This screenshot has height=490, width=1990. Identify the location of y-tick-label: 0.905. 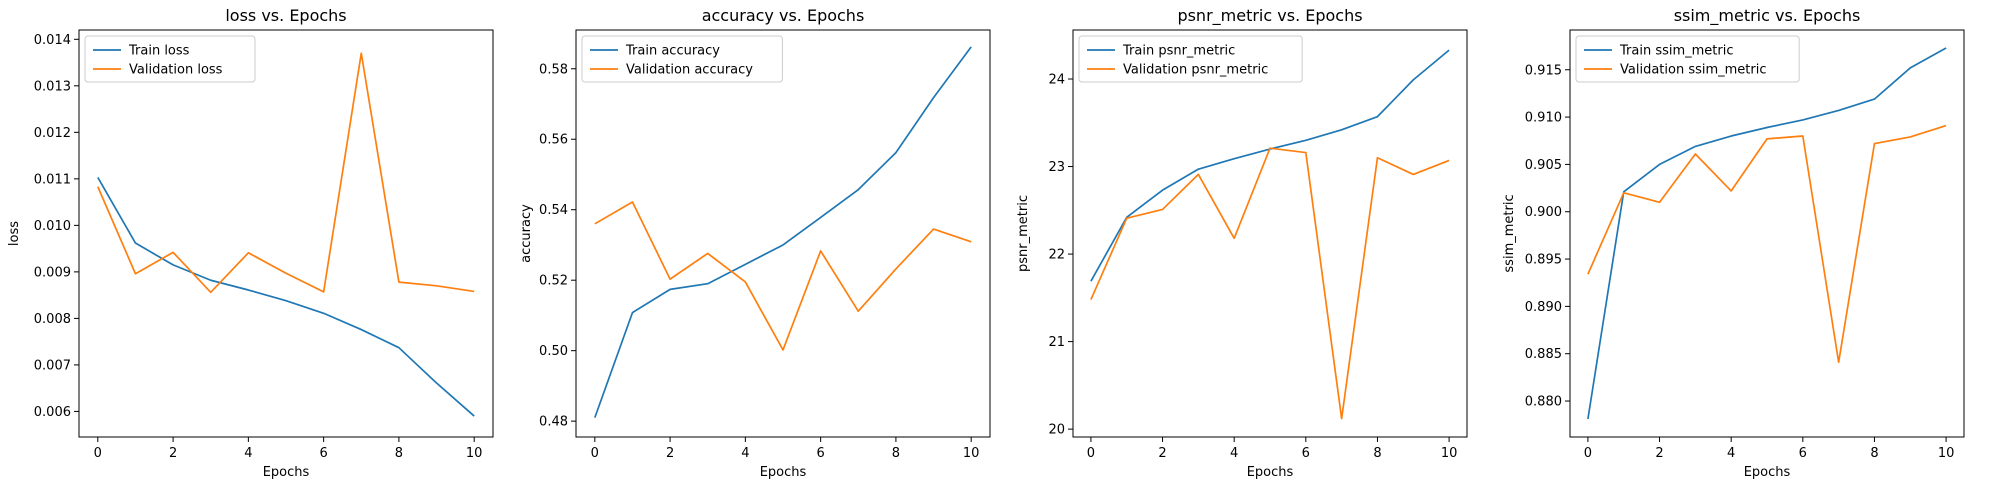
(1543, 165).